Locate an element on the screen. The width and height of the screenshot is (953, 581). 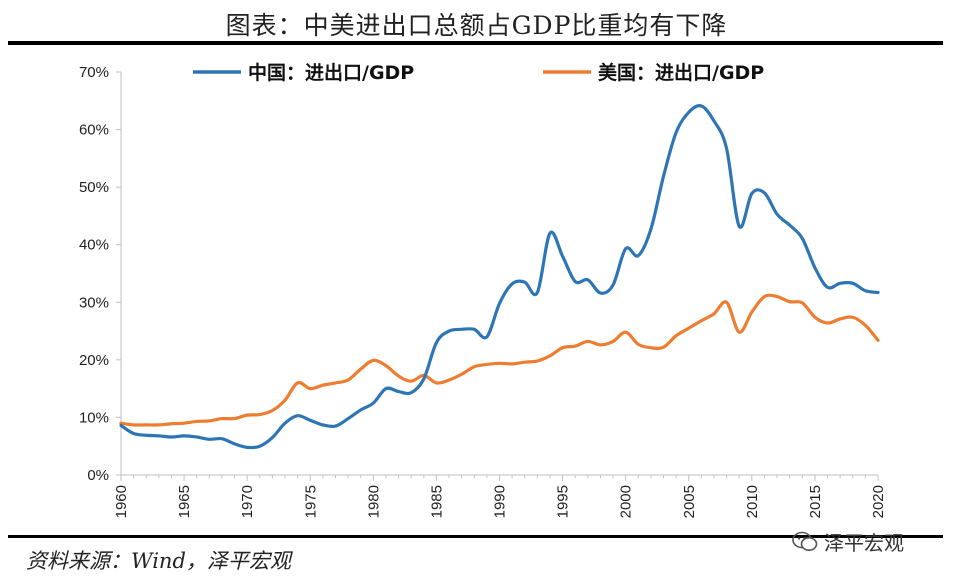
x-tick-label: 2005 is located at coordinates (689, 501).